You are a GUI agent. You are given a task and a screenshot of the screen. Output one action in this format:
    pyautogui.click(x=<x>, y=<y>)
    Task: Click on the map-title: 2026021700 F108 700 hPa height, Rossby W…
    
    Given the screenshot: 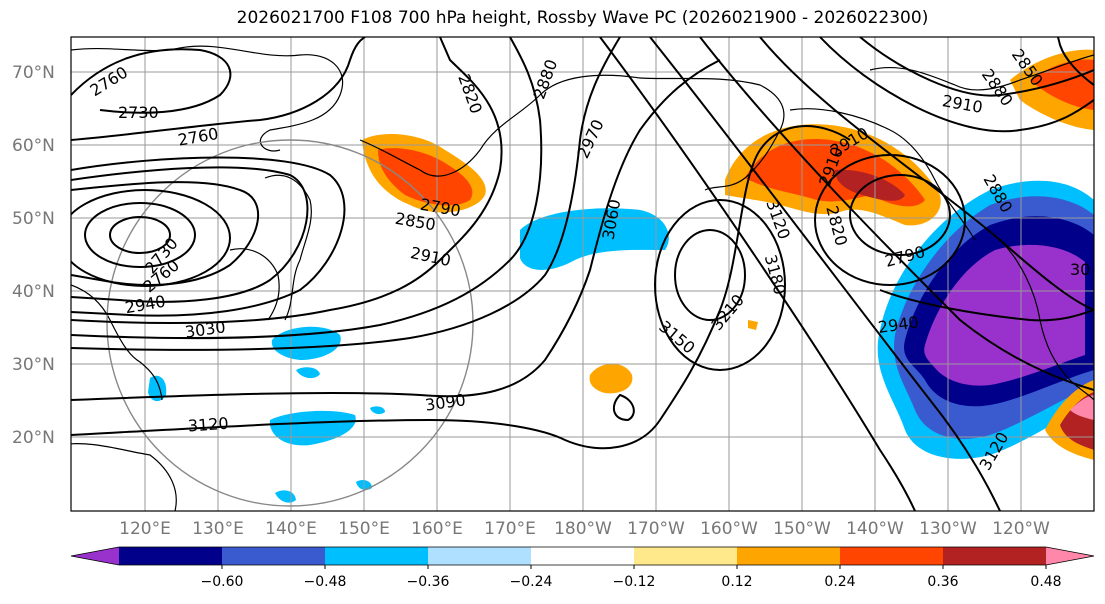 What is the action you would take?
    pyautogui.click(x=582, y=18)
    